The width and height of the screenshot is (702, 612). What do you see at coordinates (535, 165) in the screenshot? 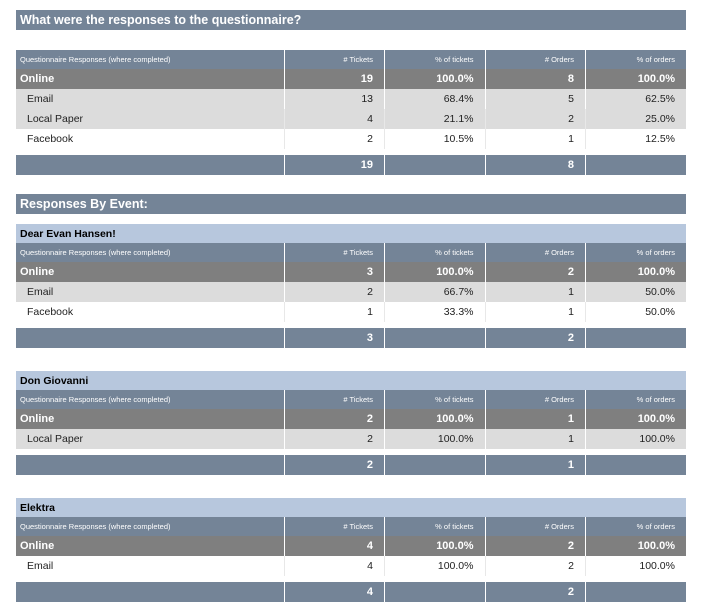
I see `total-orders: 8` at bounding box center [535, 165].